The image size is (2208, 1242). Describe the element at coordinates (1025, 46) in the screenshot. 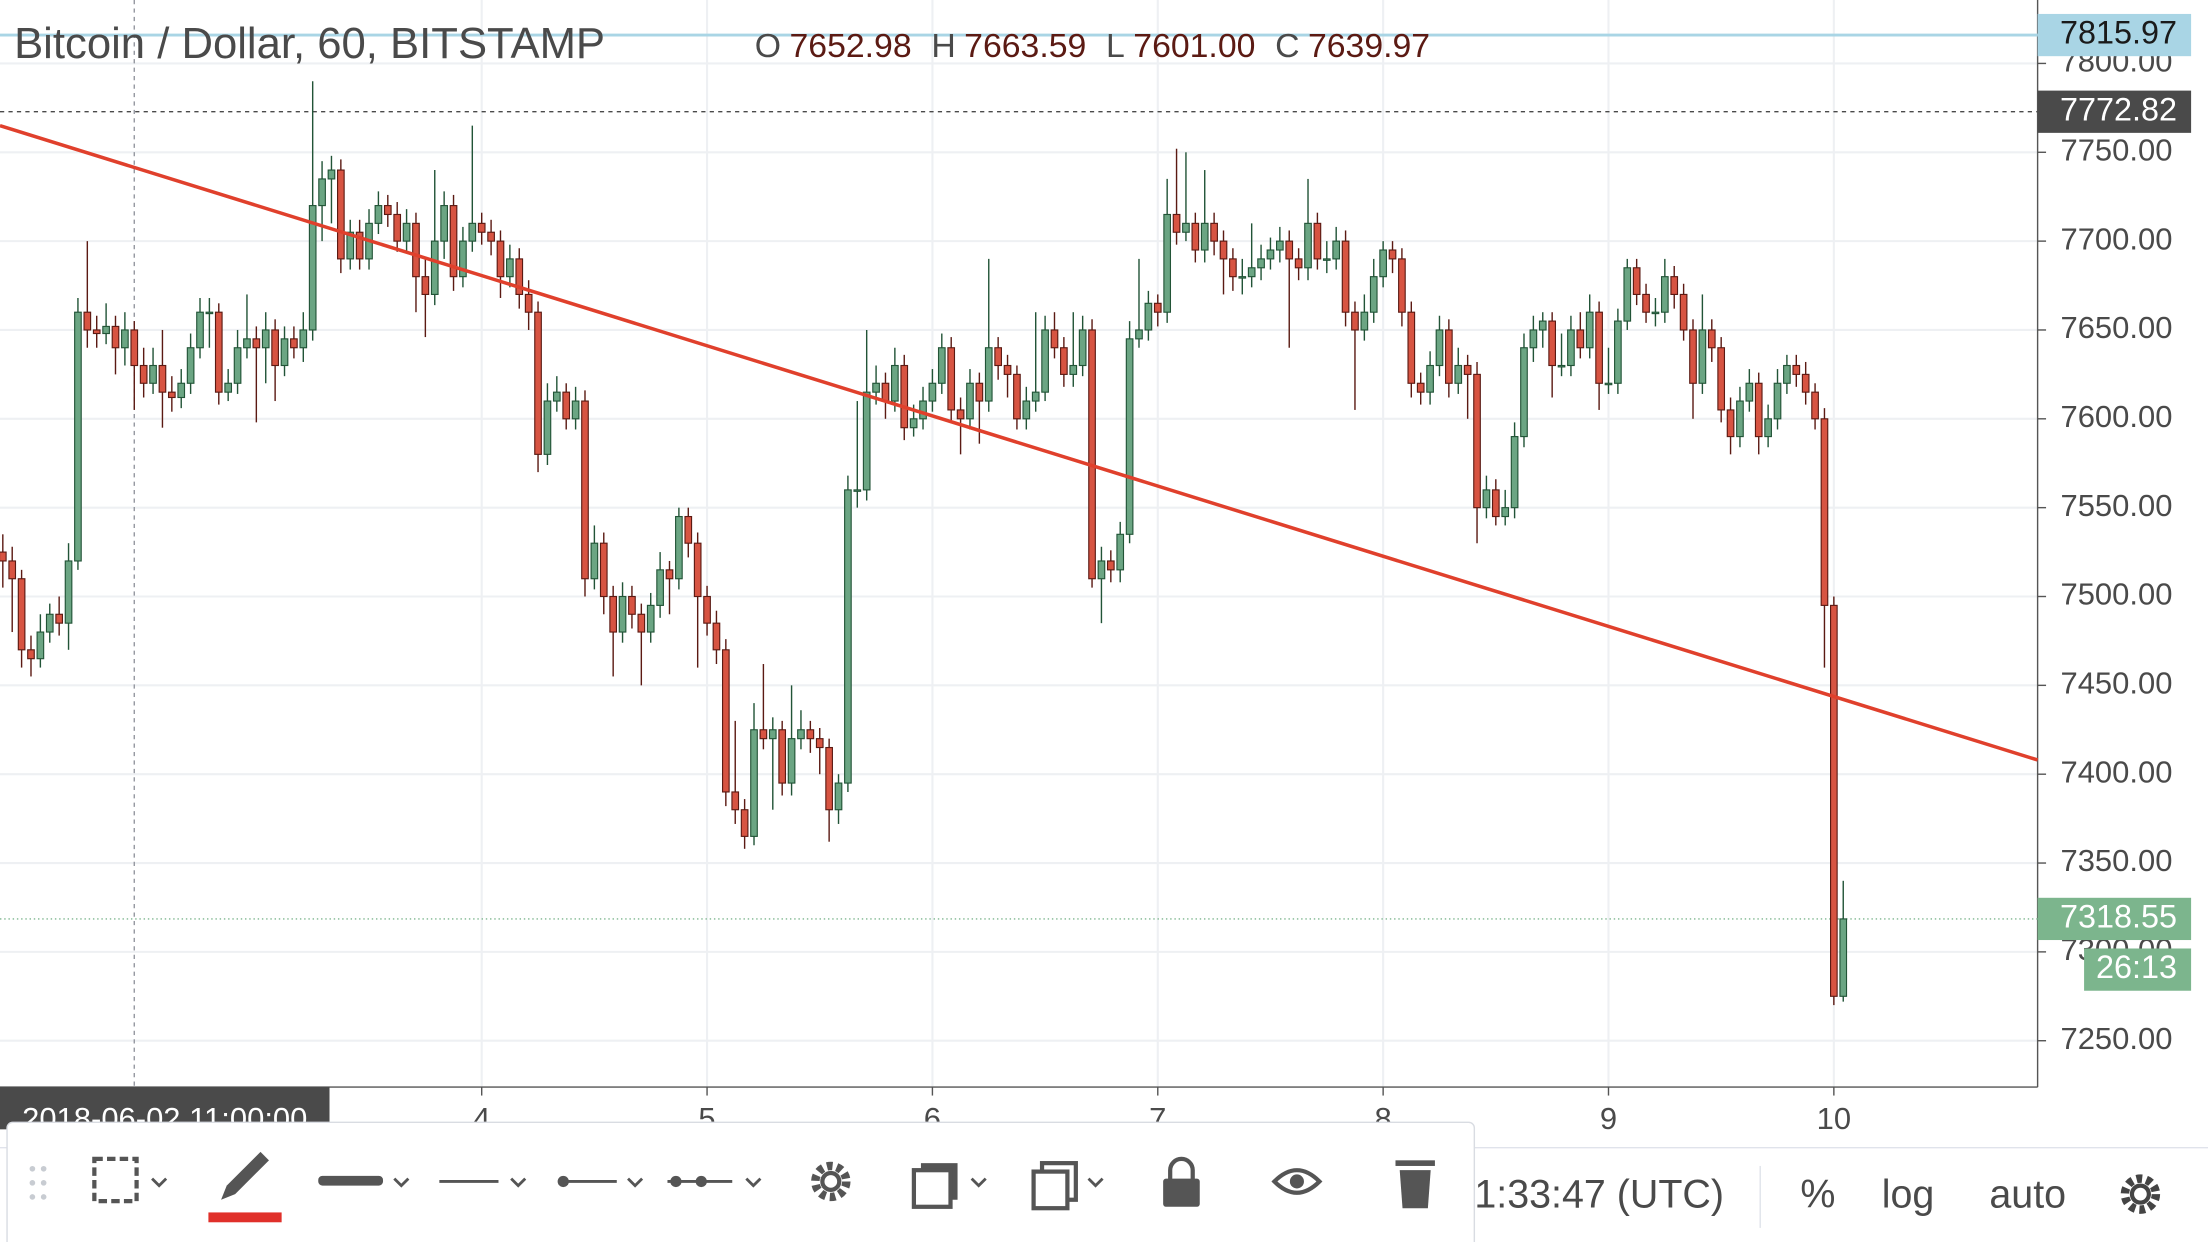

I see `ohlc-value: 7663.59` at that location.